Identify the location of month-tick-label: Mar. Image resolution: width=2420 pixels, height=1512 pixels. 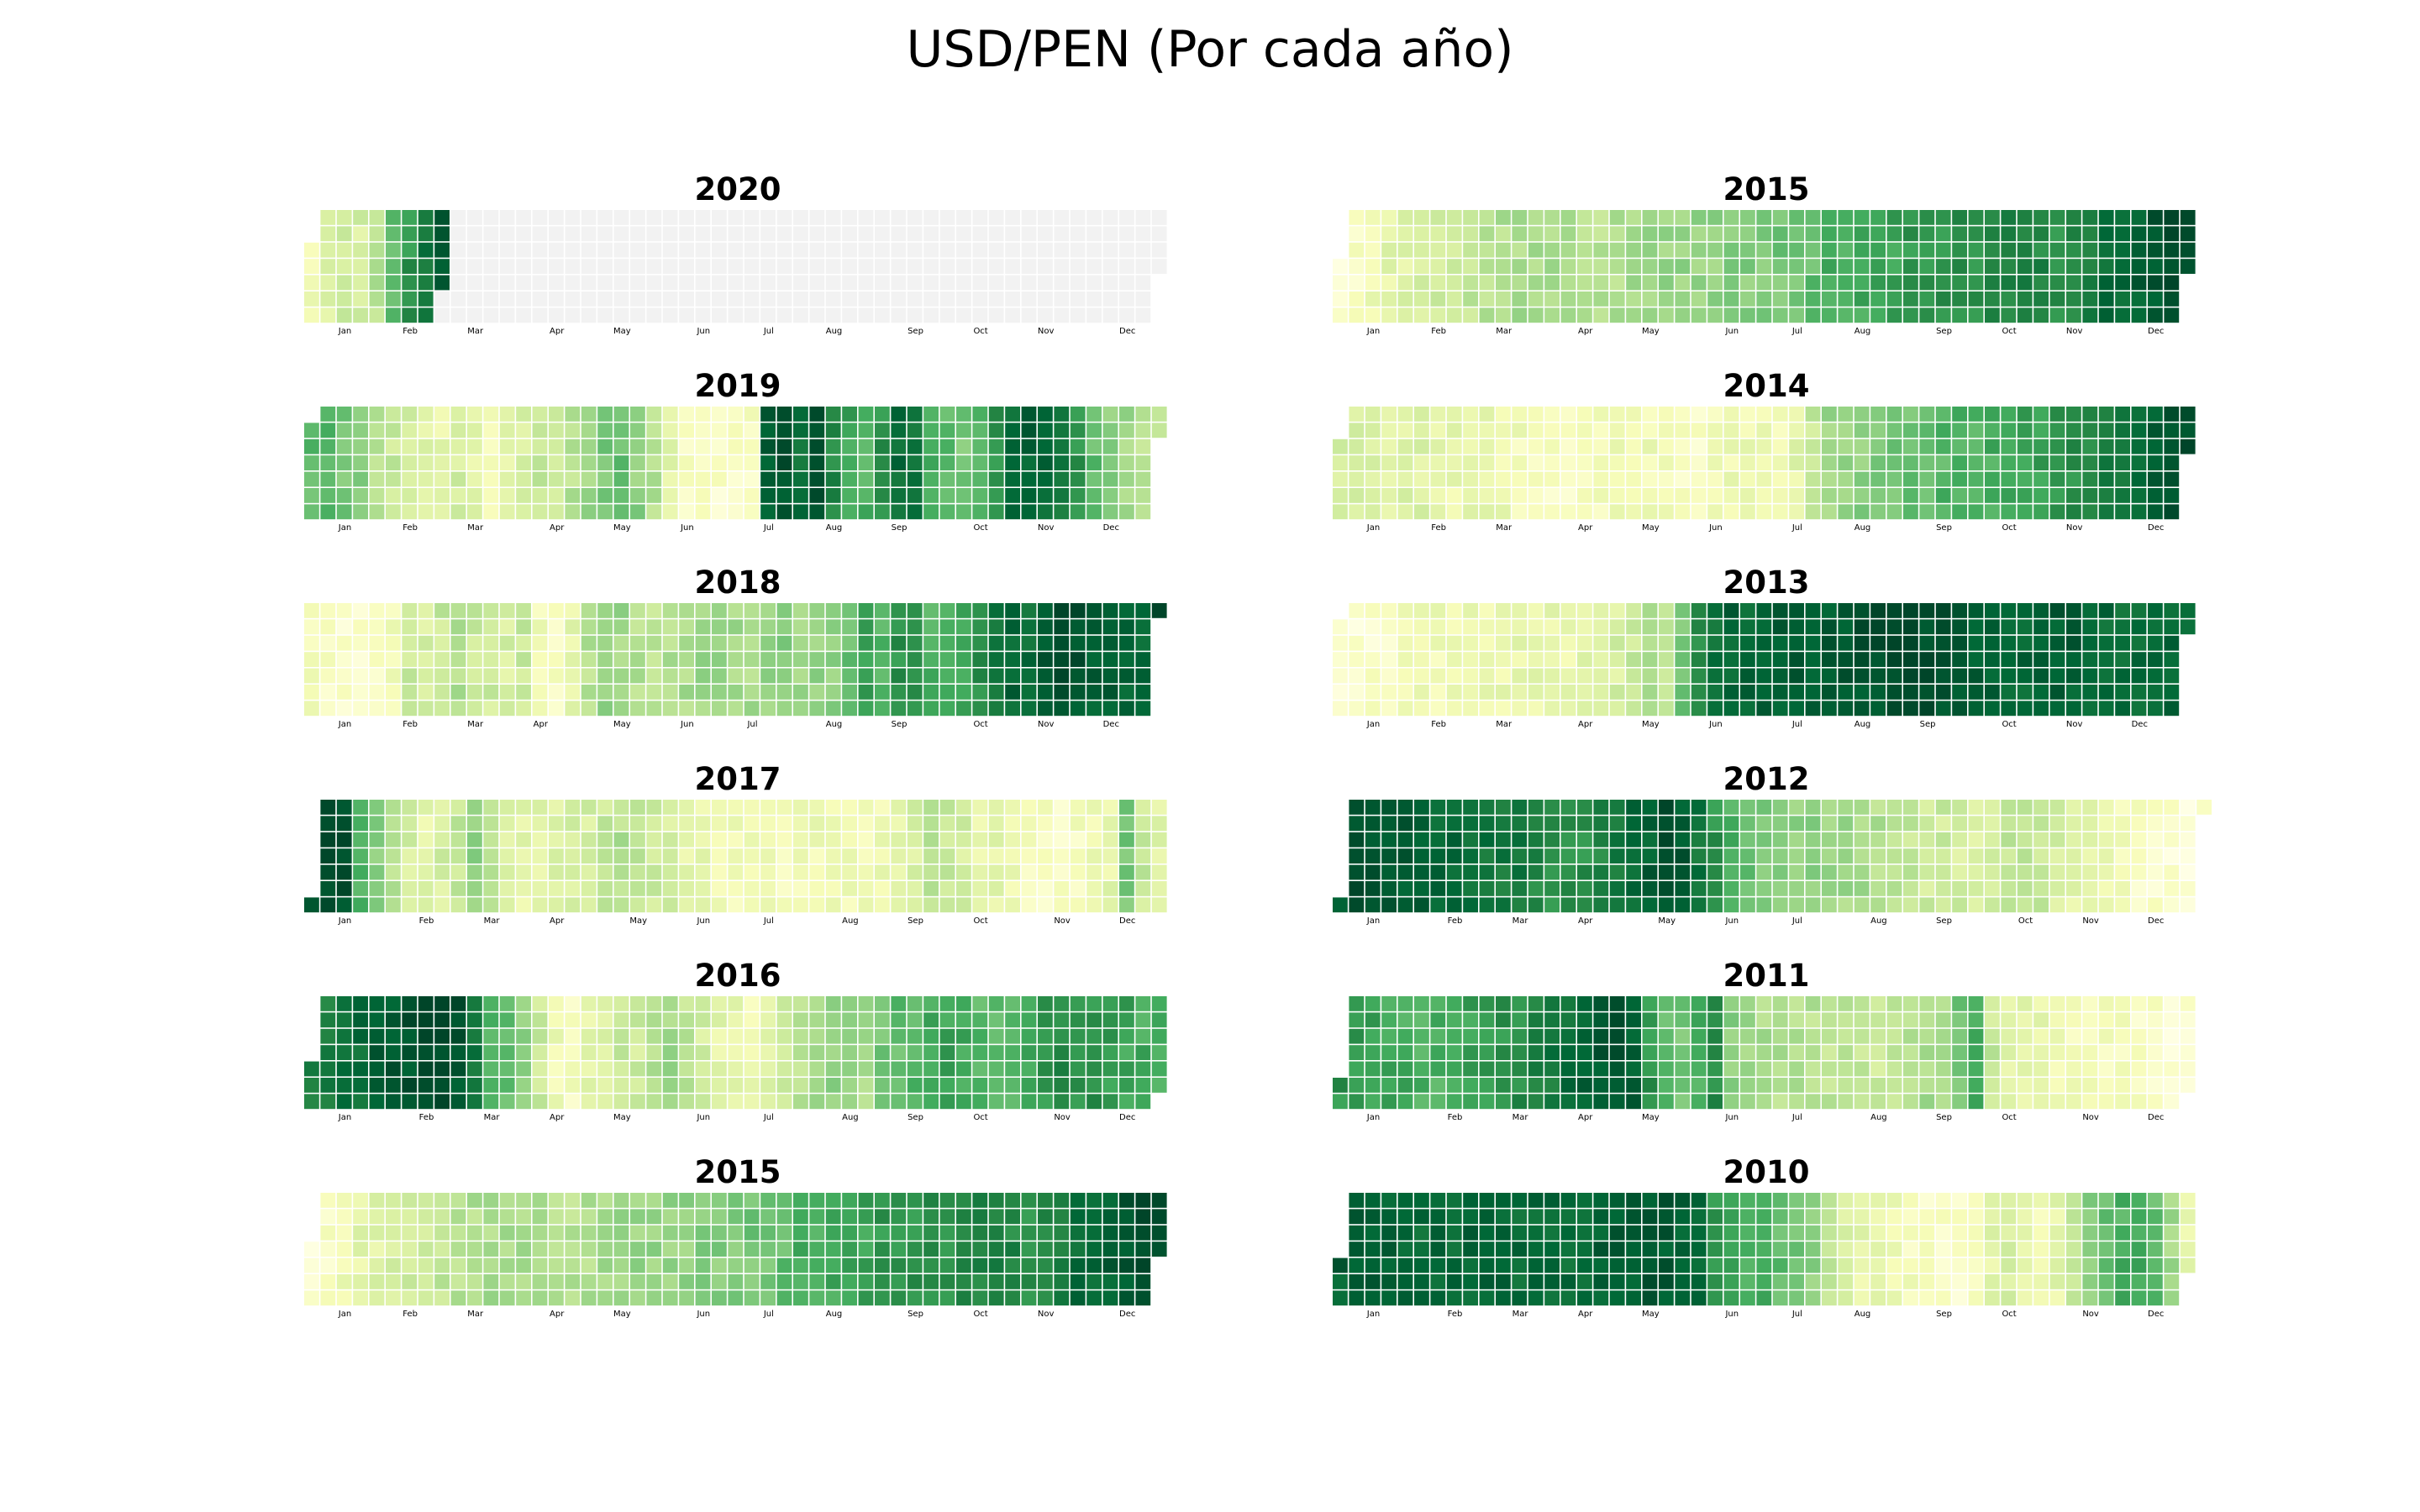
(1520, 921).